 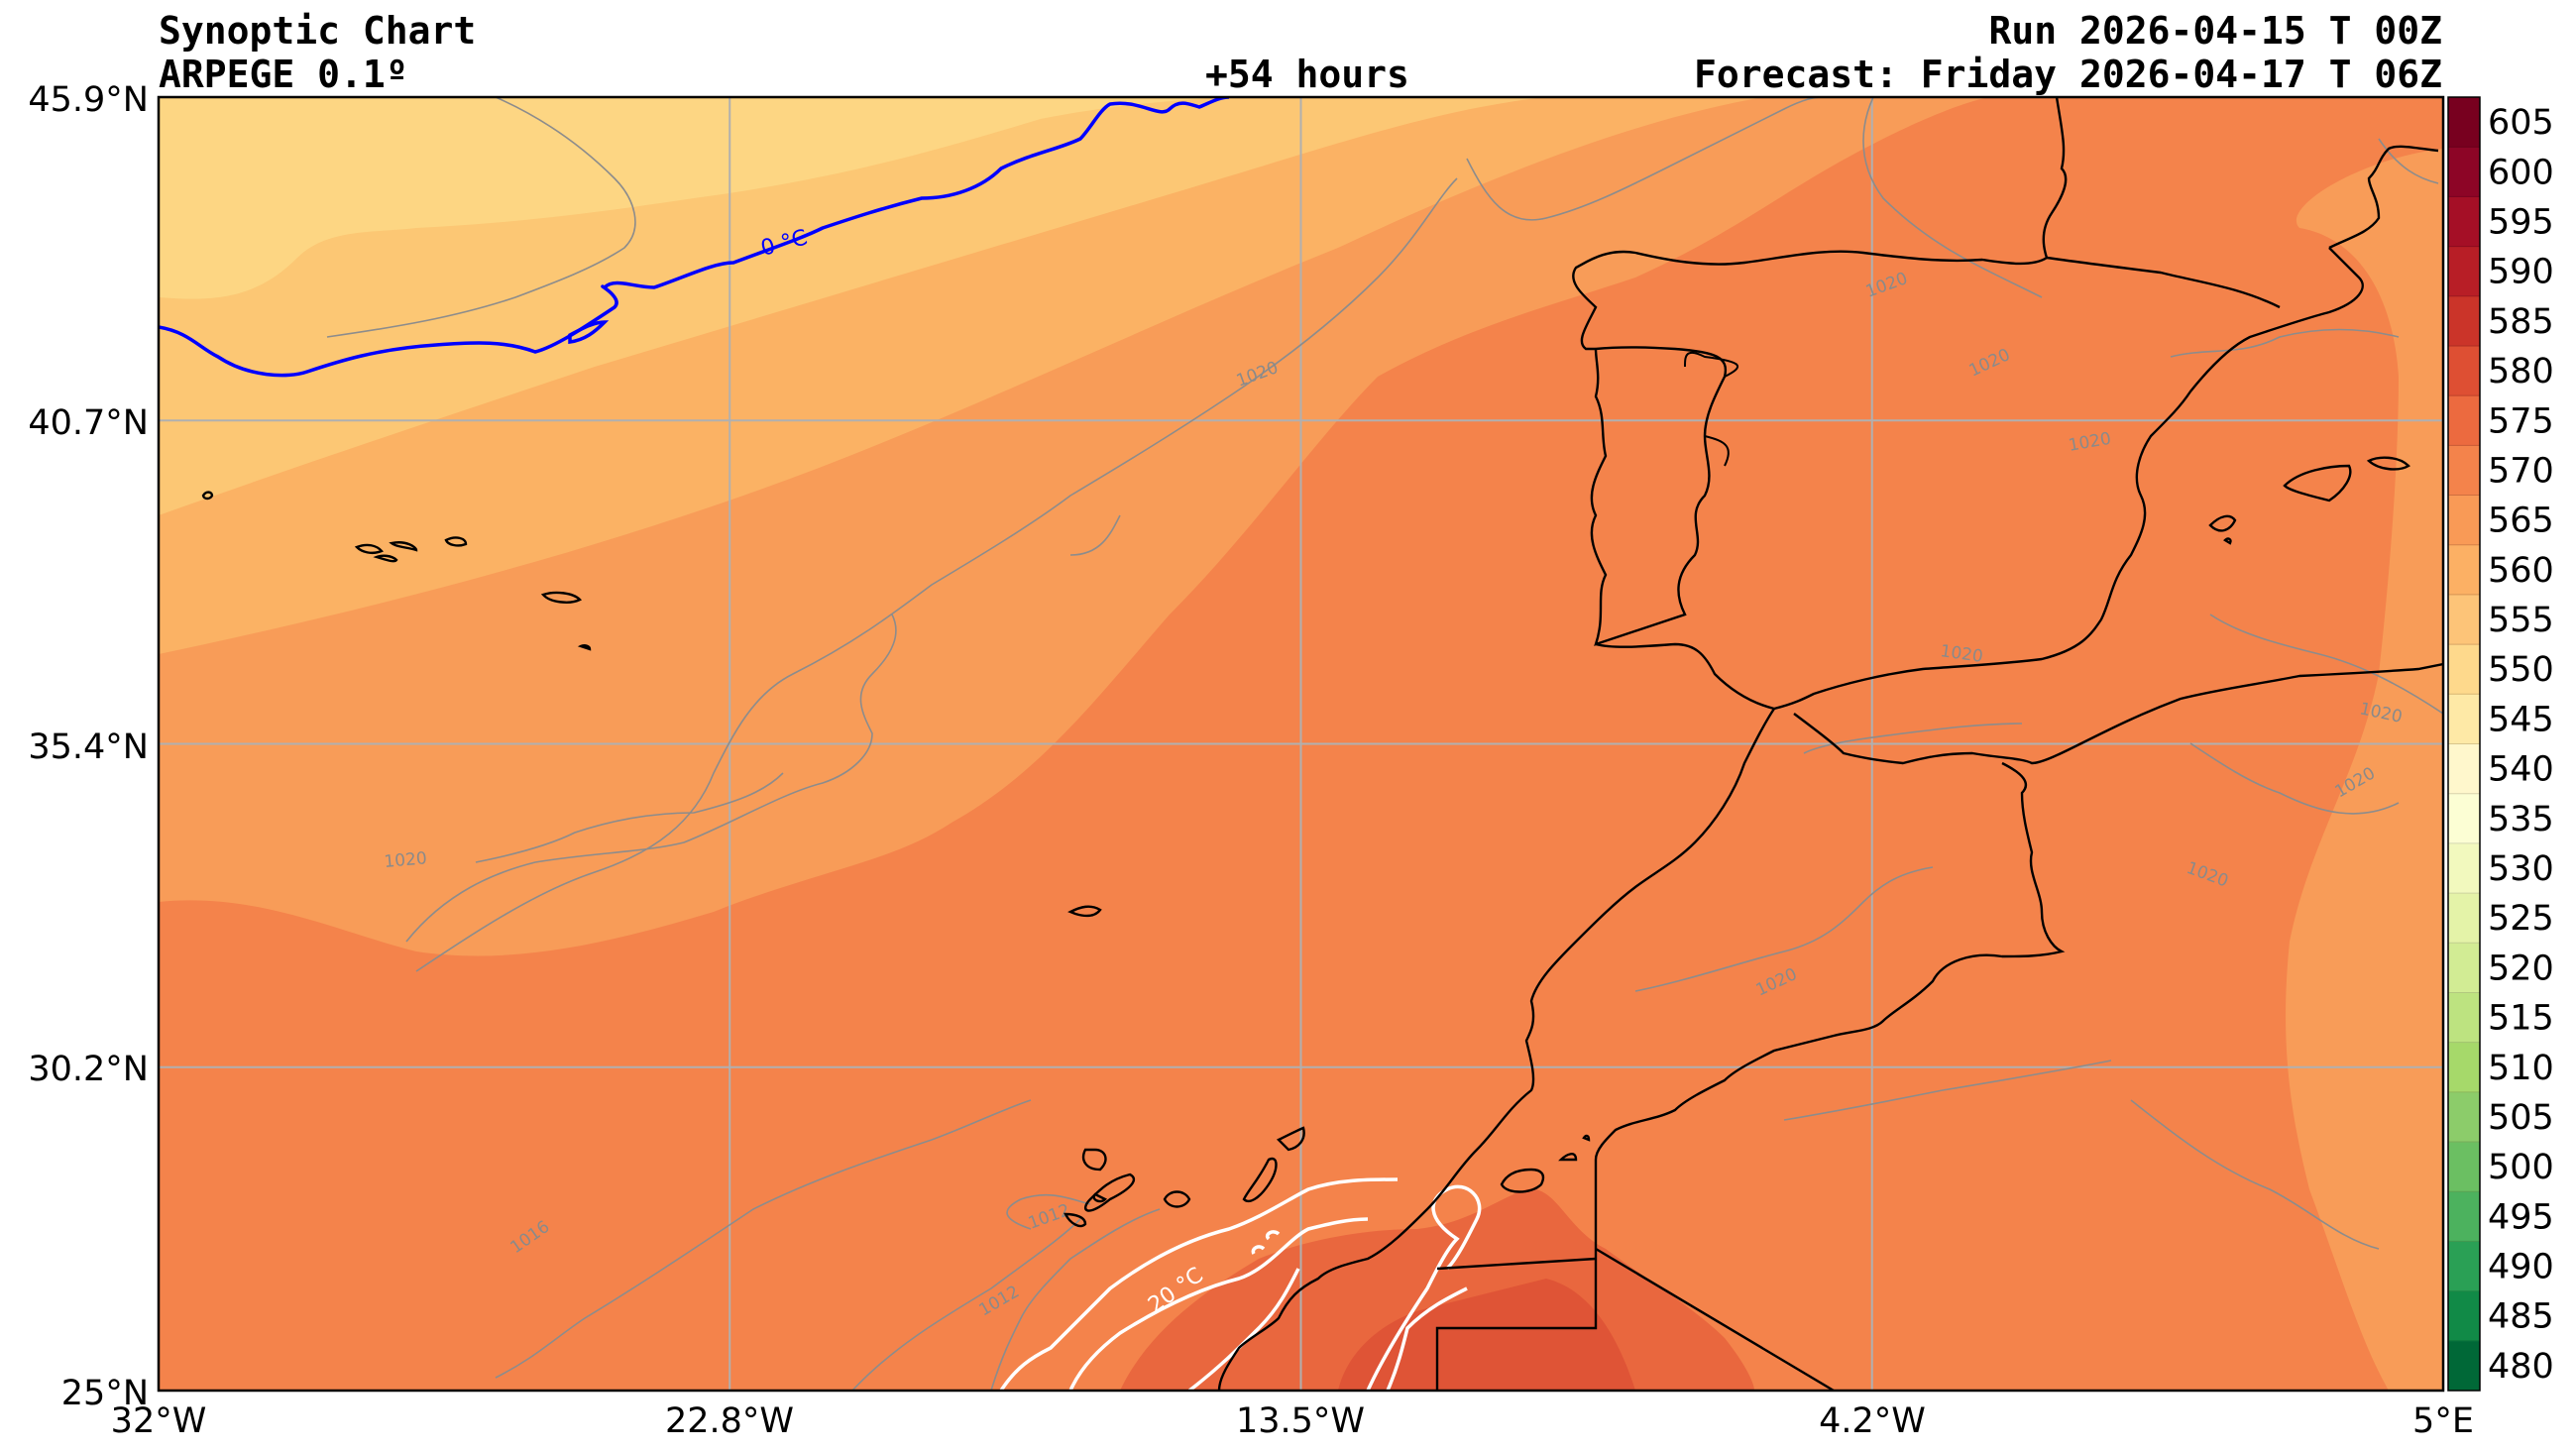 What do you see at coordinates (2521, 123) in the screenshot?
I see `colorbar-label: 605` at bounding box center [2521, 123].